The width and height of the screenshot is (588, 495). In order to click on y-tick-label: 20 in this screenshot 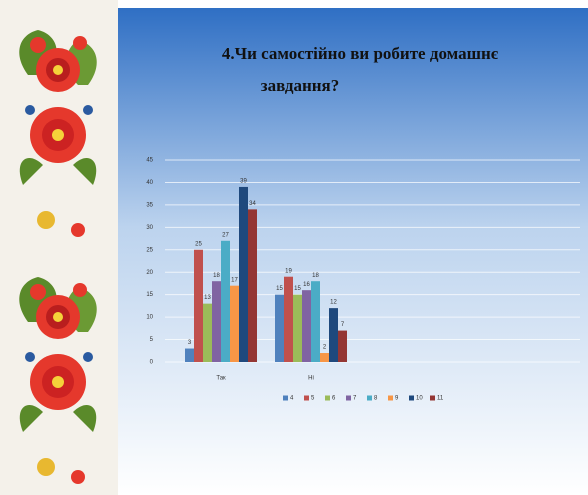, I will do `click(149, 273)`.